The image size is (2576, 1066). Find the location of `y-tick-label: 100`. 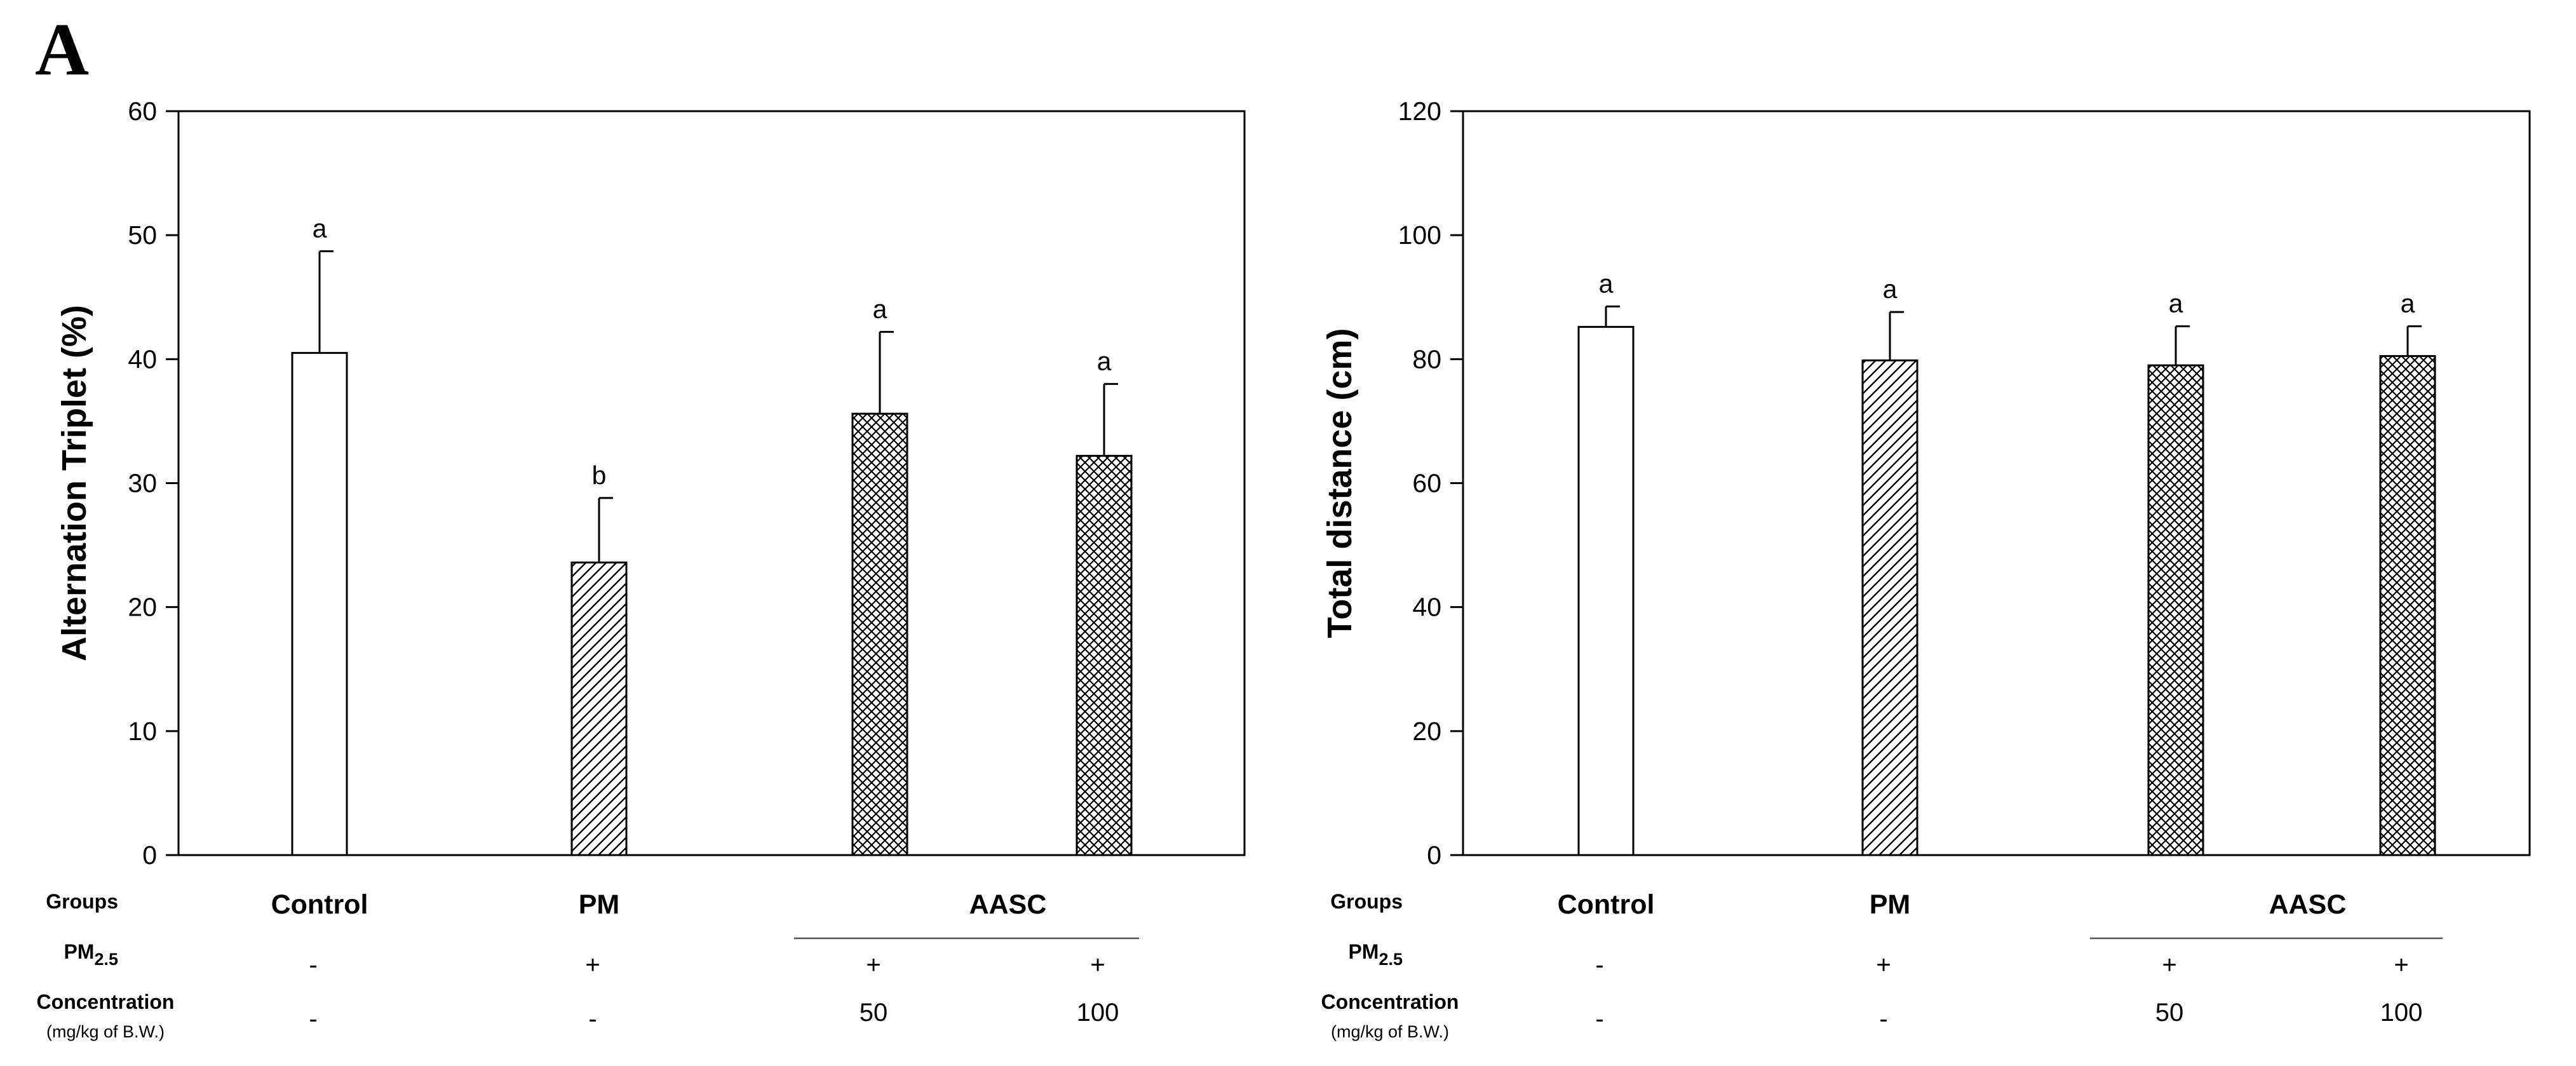

y-tick-label: 100 is located at coordinates (1419, 235).